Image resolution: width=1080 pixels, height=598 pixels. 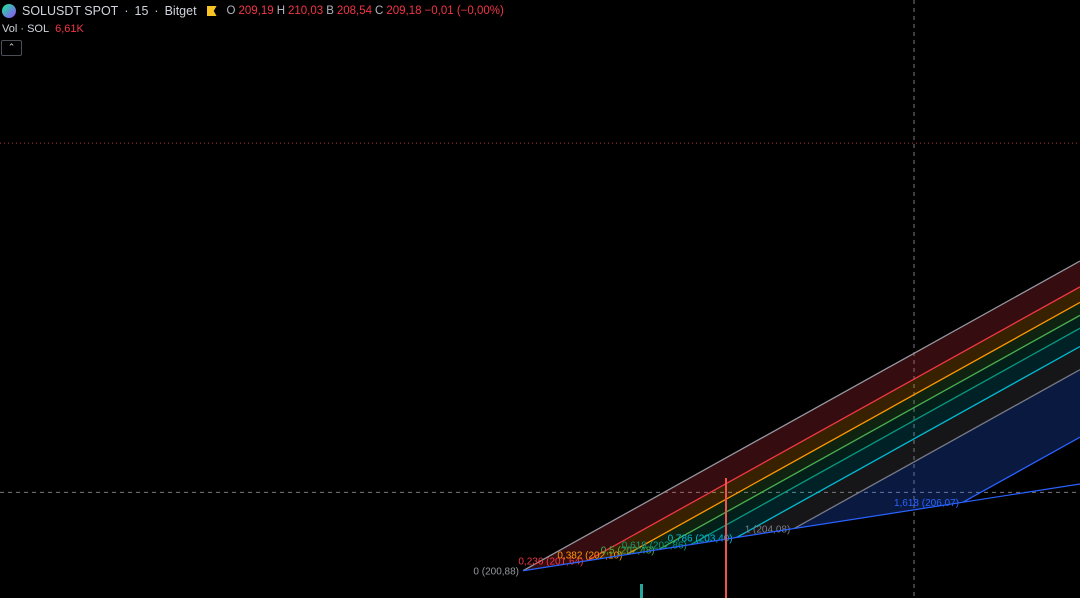 I want to click on close-value: 209,18, so click(x=404, y=11).